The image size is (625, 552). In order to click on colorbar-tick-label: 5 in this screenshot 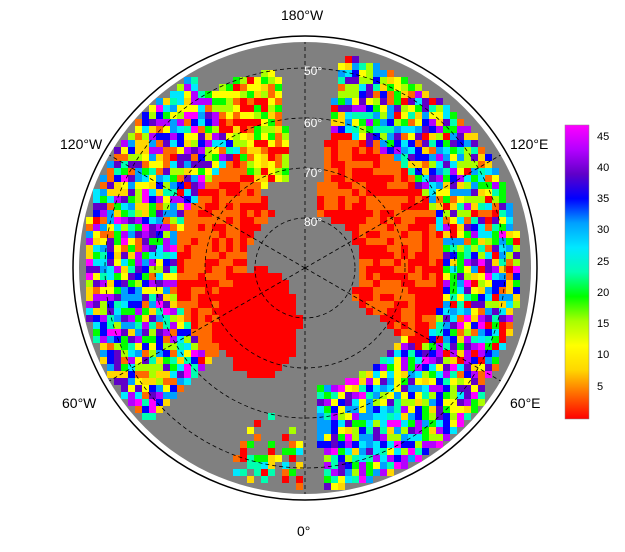, I will do `click(600, 386)`.